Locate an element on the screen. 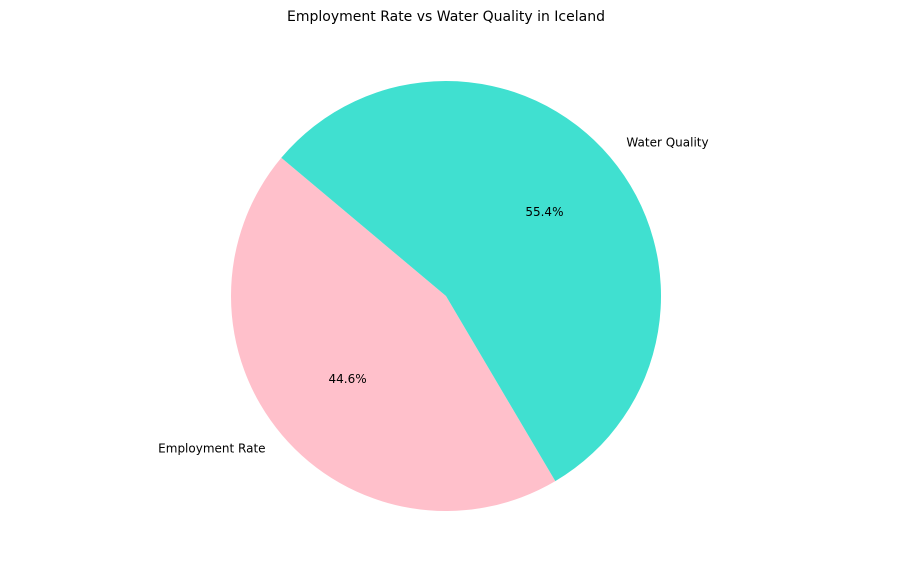 This screenshot has height=578, width=900. slice-percent-water-quality: 55.4% is located at coordinates (544, 212).